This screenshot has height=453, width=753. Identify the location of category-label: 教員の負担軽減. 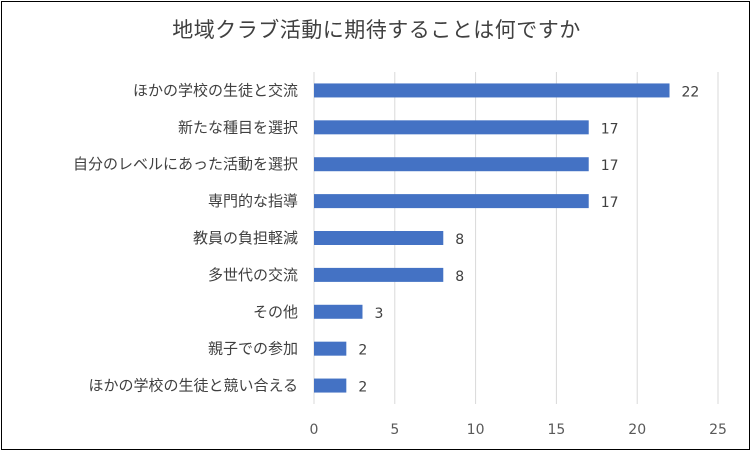
(245, 238).